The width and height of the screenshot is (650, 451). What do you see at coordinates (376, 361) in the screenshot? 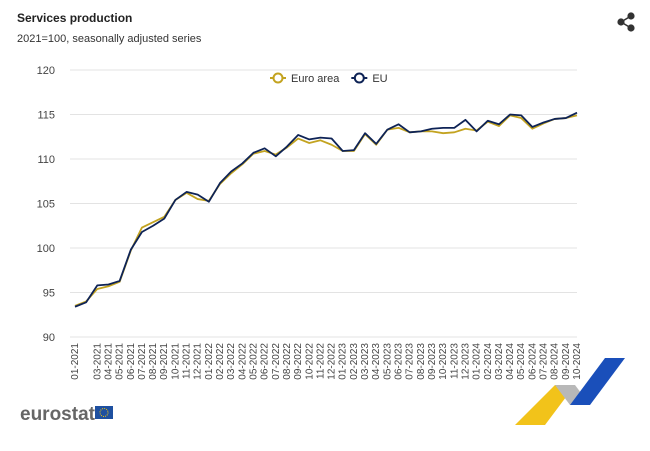
I see `x-tick-label: 04-2023` at bounding box center [376, 361].